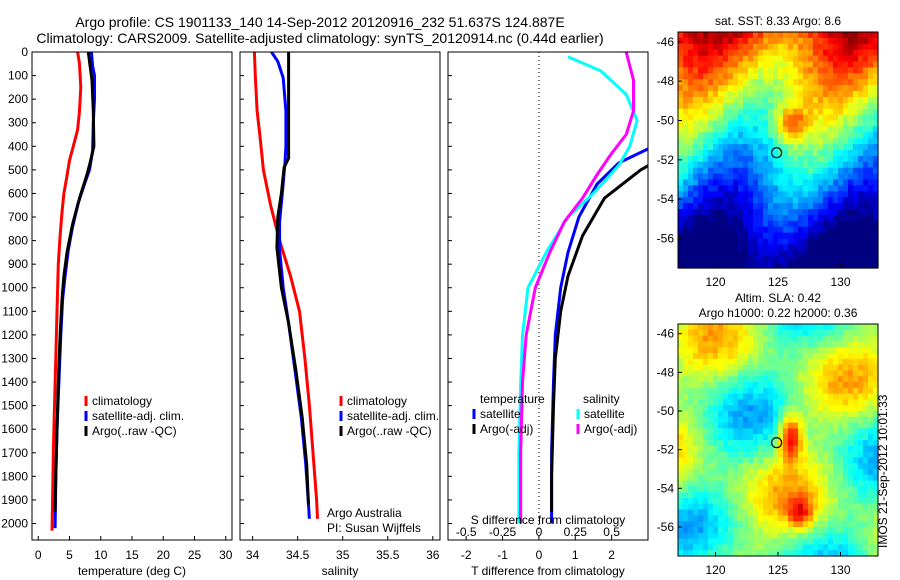  What do you see at coordinates (666, 411) in the screenshot?
I see `sla_map-y-tick-label: -50` at bounding box center [666, 411].